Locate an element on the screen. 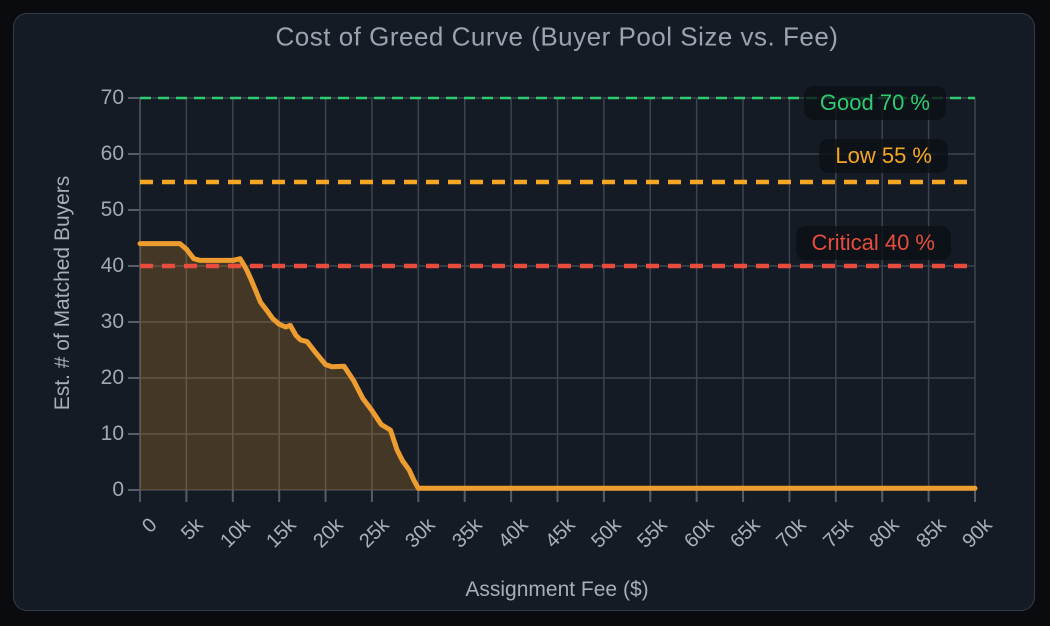  y-tick-label: 60 is located at coordinates (112, 153).